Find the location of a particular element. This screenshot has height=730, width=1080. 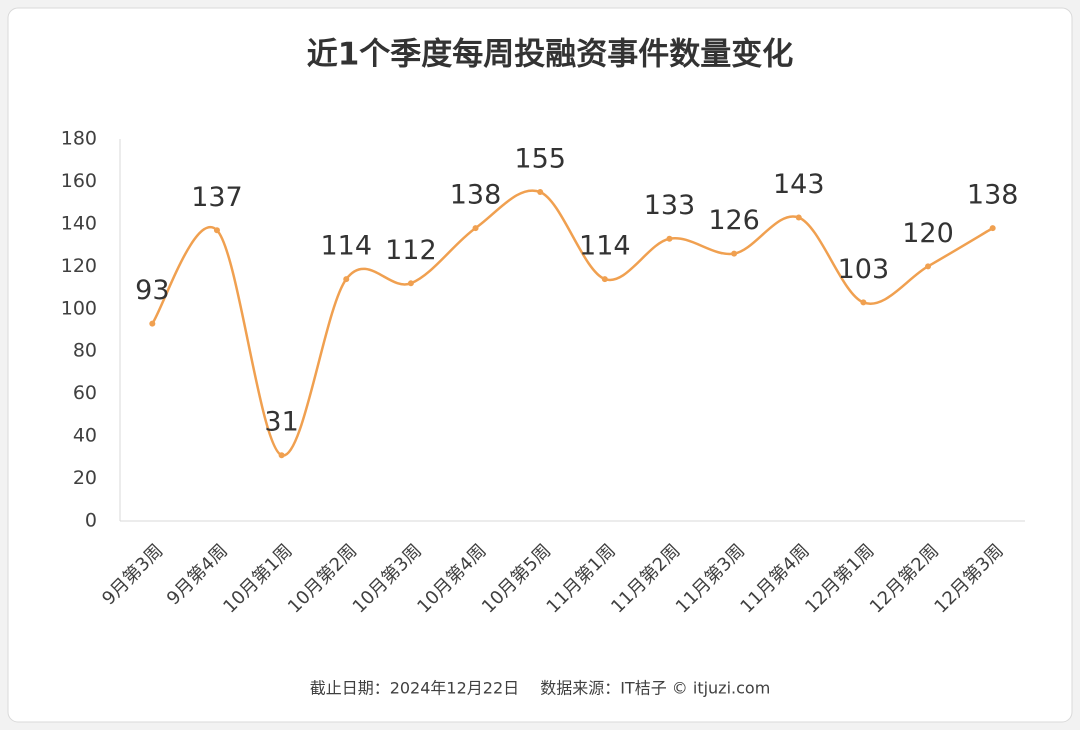

value-label: 155 is located at coordinates (540, 159).